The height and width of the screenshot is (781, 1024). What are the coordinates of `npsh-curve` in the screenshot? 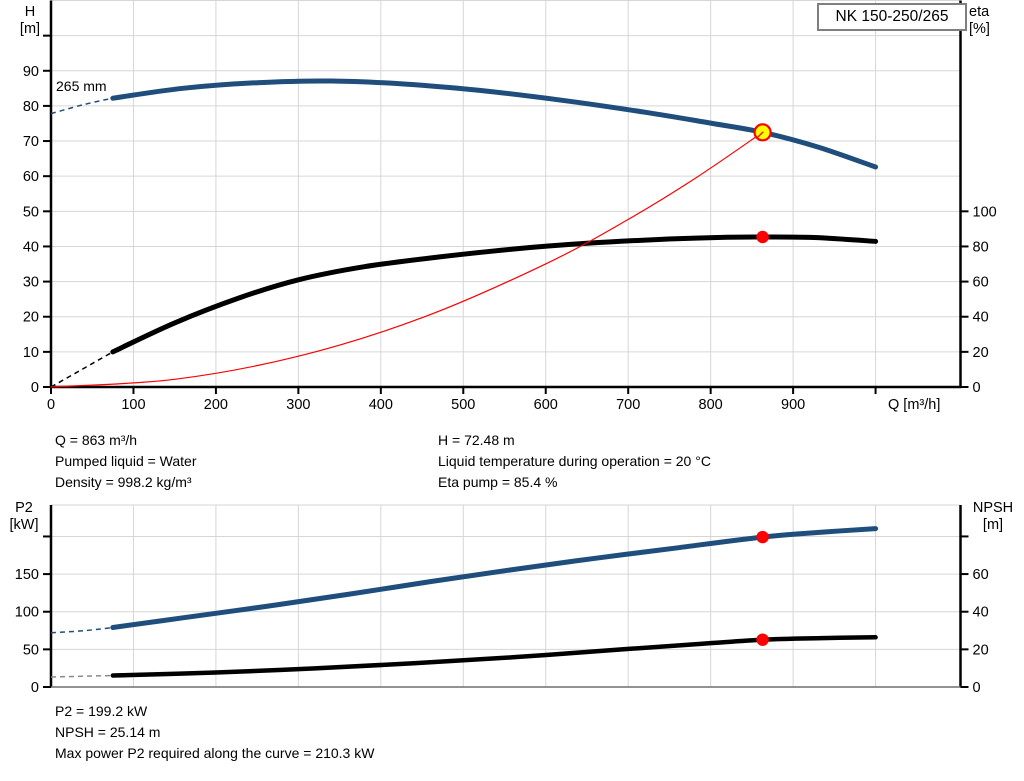 It's located at (494, 656).